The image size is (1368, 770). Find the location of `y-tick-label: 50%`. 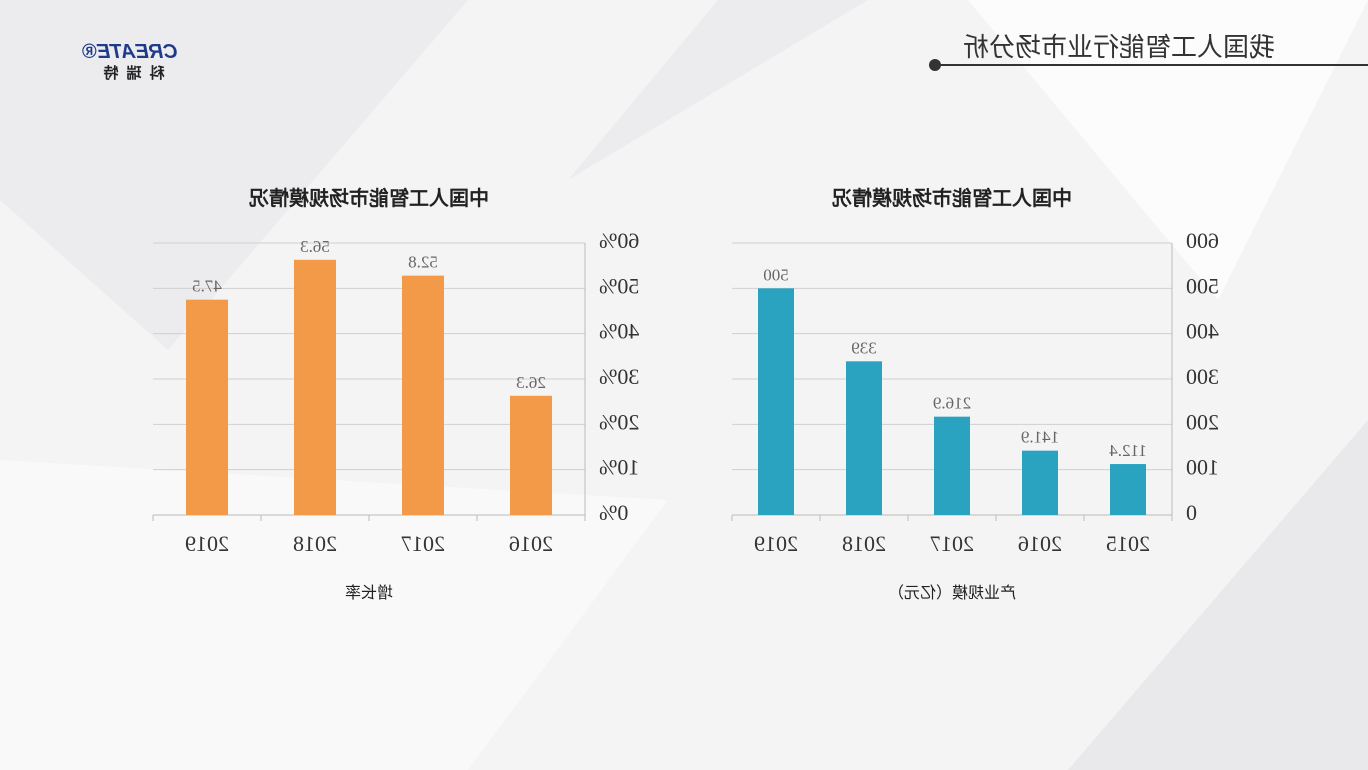

y-tick-label: 50% is located at coordinates (619, 285).